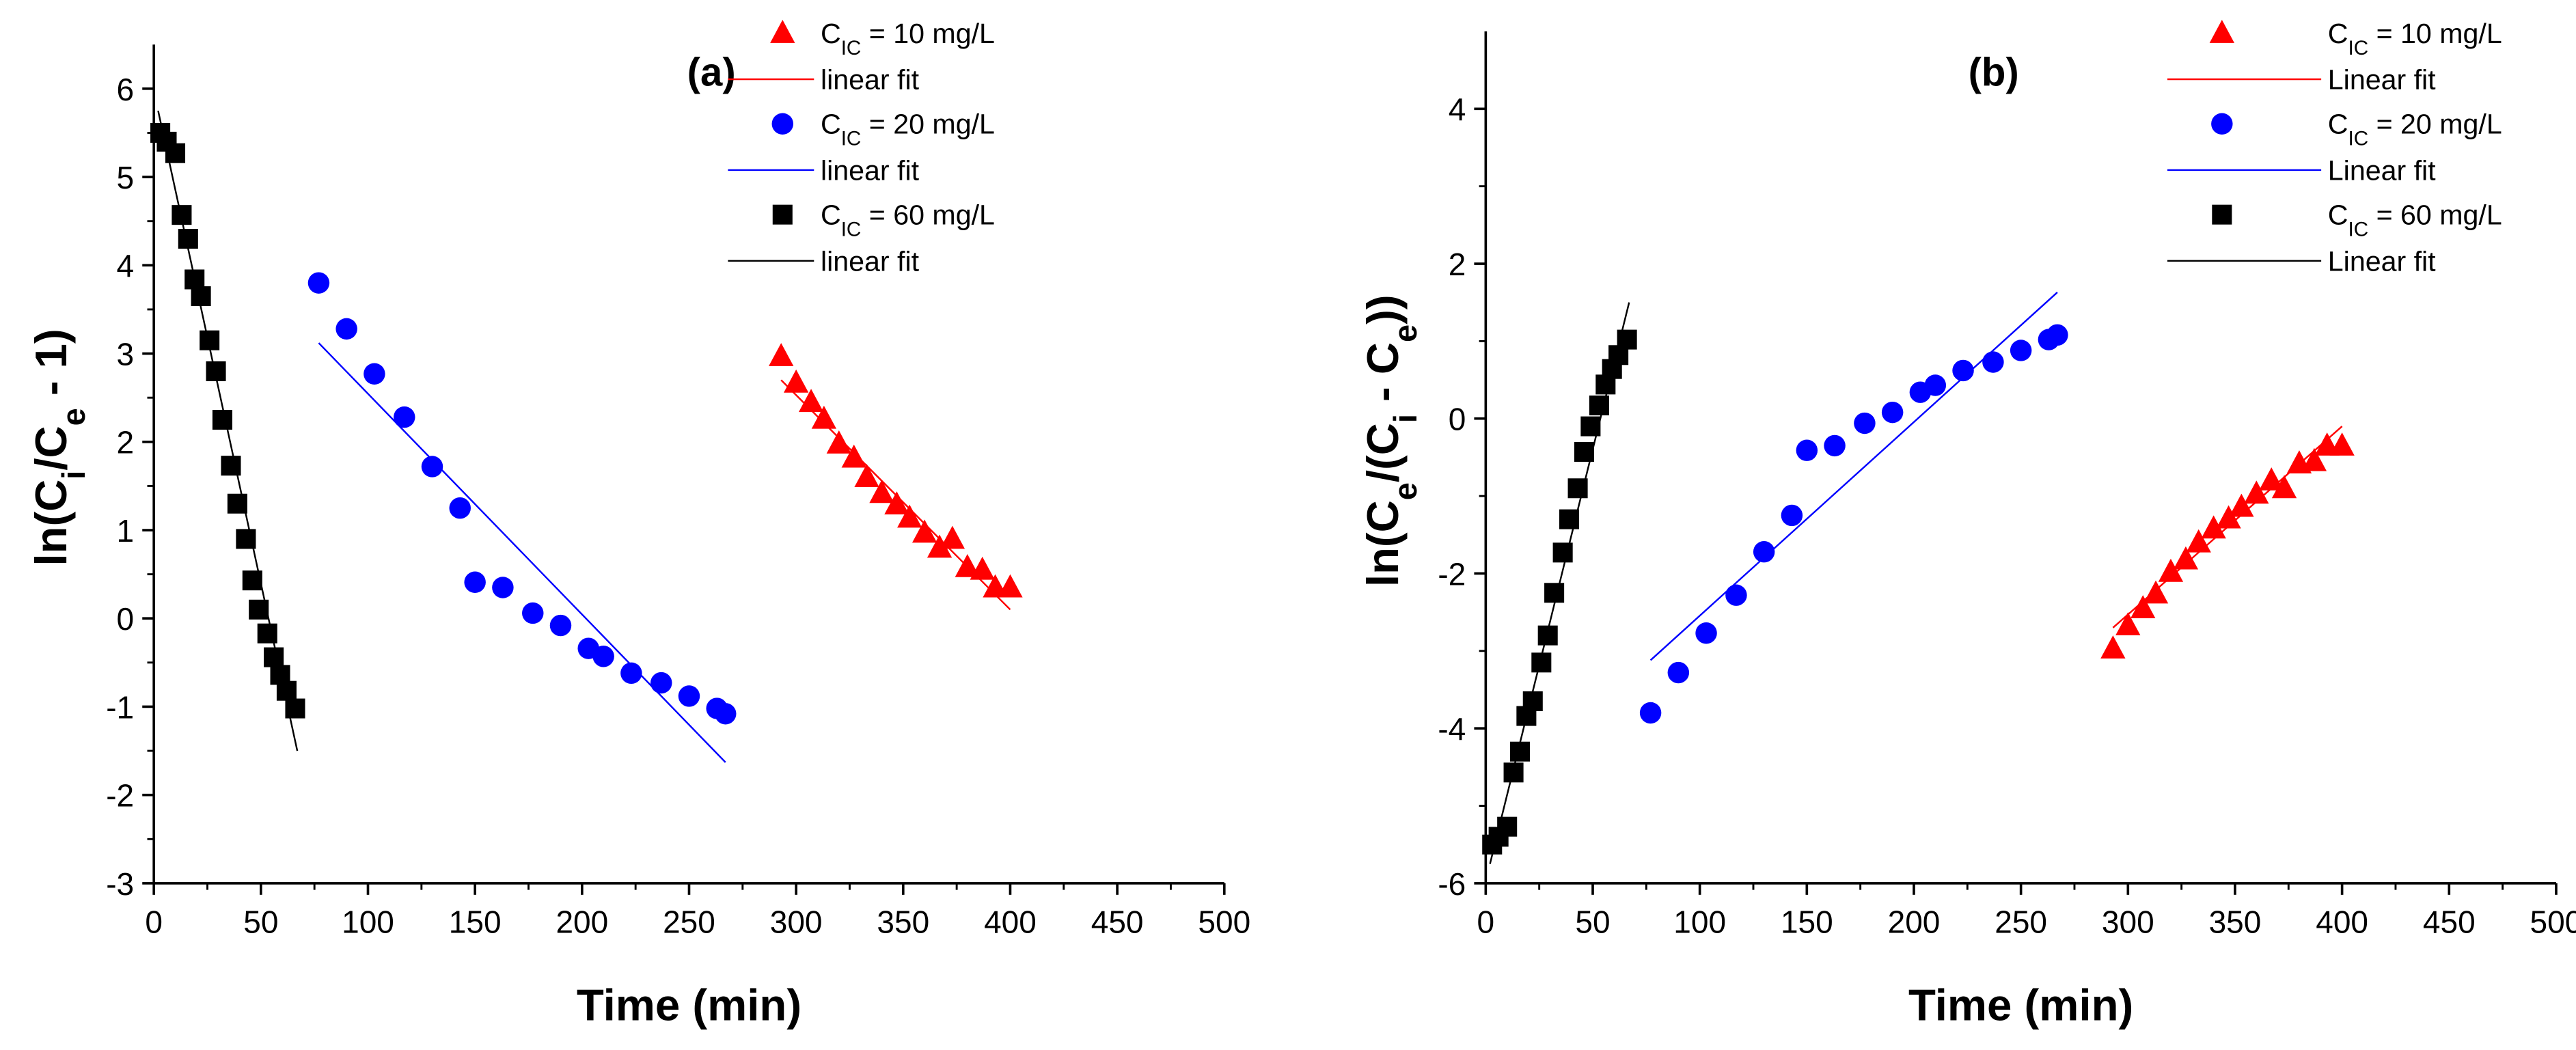 The height and width of the screenshot is (1050, 2576). What do you see at coordinates (73, 475) in the screenshot?
I see `subscript: i` at bounding box center [73, 475].